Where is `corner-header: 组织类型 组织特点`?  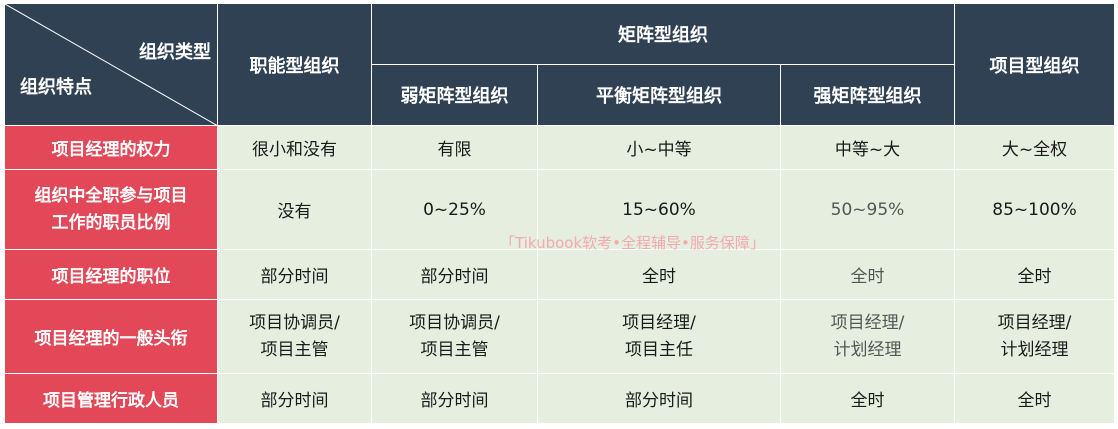
corner-header: 组织类型 组织特点 is located at coordinates (111, 64).